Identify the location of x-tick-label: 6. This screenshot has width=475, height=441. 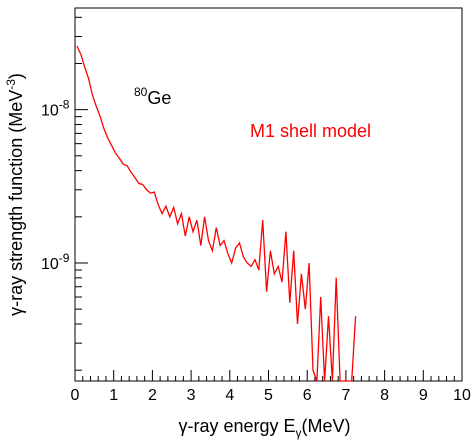
(307, 395).